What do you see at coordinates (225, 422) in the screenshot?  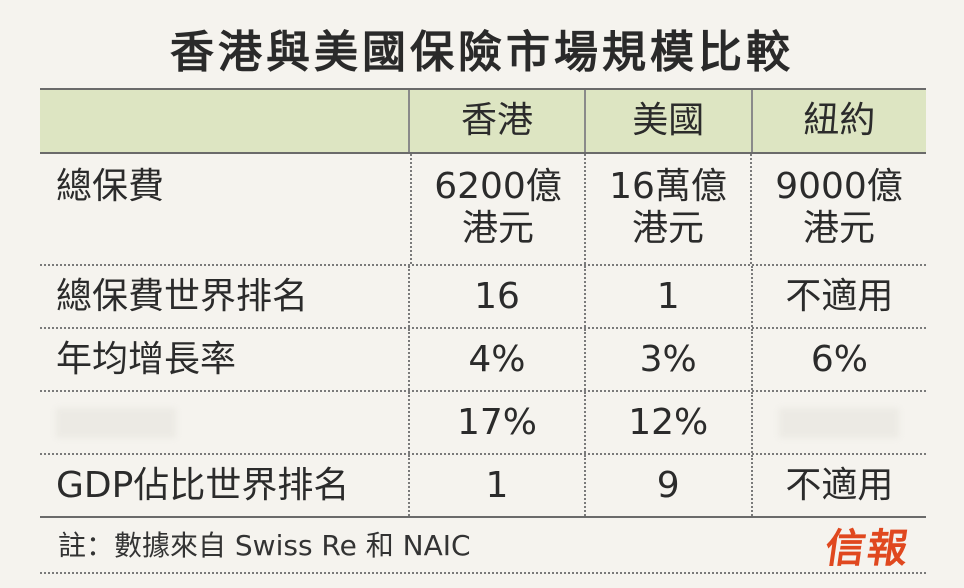 I see `row-label-obscured` at bounding box center [225, 422].